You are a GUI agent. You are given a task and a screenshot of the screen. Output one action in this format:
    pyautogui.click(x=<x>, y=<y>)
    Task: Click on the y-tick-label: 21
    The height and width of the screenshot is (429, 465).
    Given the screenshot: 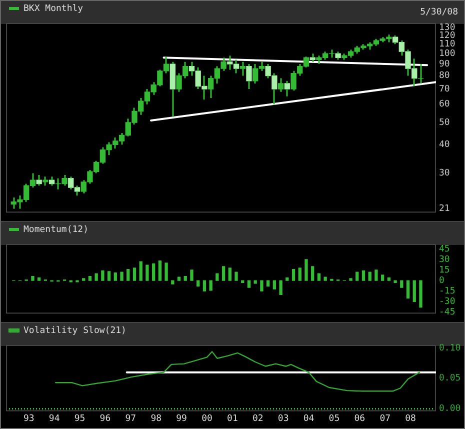 What is the action you would take?
    pyautogui.click(x=444, y=209)
    